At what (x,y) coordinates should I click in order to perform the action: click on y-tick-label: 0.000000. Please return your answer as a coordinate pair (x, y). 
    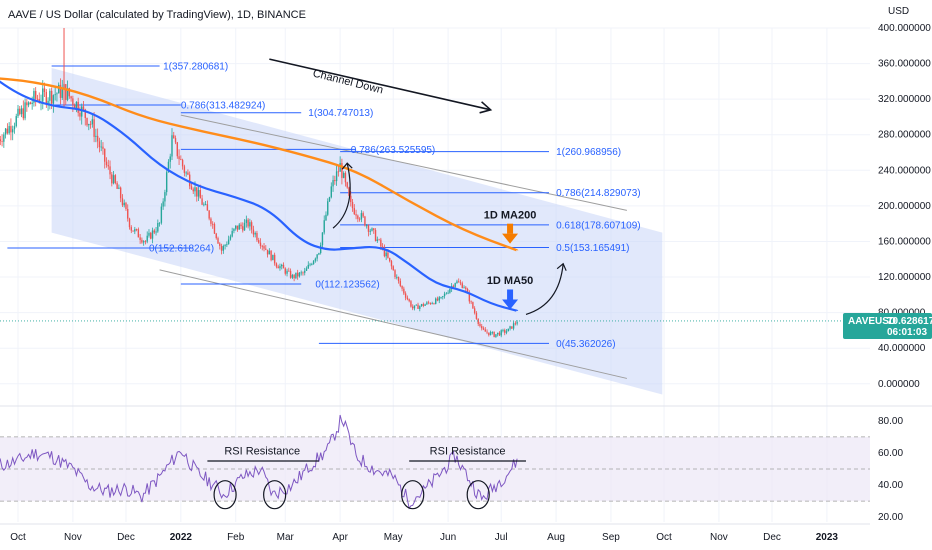
    Looking at the image, I should click on (899, 384).